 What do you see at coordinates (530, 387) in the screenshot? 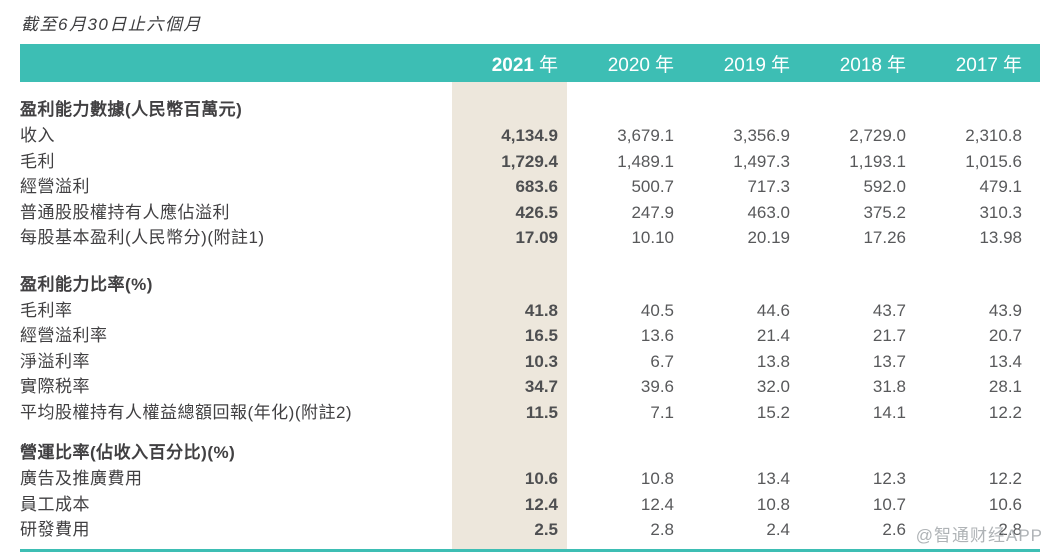
I see `table-row: 實際税率 34.7 39.6 32.0 31.8 28.1` at bounding box center [530, 387].